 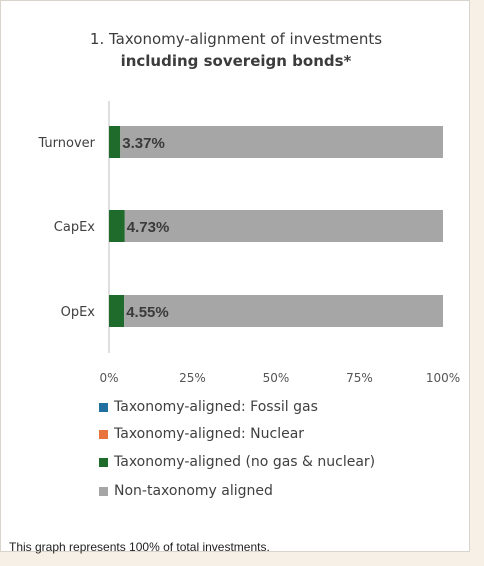 What do you see at coordinates (66, 143) in the screenshot?
I see `category-label-turnover: Turnover` at bounding box center [66, 143].